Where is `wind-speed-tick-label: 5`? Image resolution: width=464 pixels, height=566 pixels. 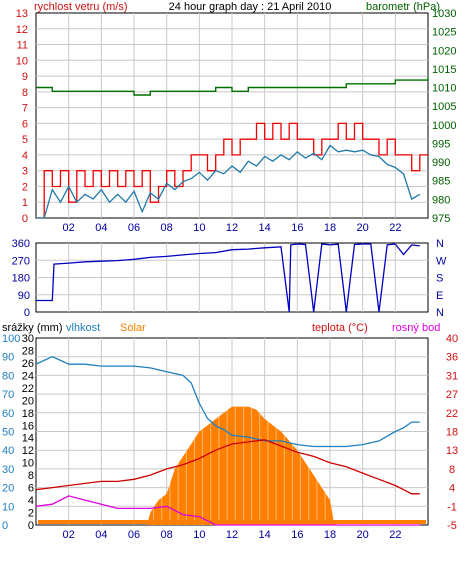
wind-speed-tick-label: 5 is located at coordinates (25, 140).